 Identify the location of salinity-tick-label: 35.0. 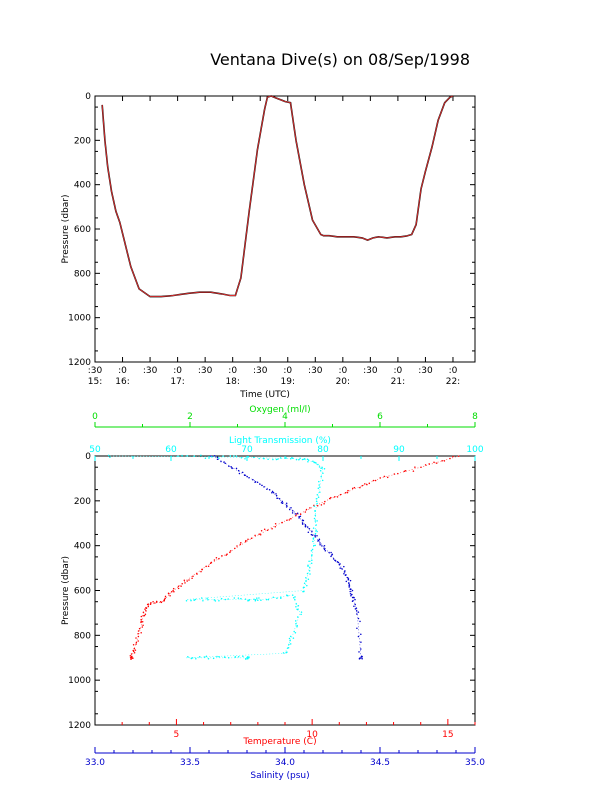
(475, 763).